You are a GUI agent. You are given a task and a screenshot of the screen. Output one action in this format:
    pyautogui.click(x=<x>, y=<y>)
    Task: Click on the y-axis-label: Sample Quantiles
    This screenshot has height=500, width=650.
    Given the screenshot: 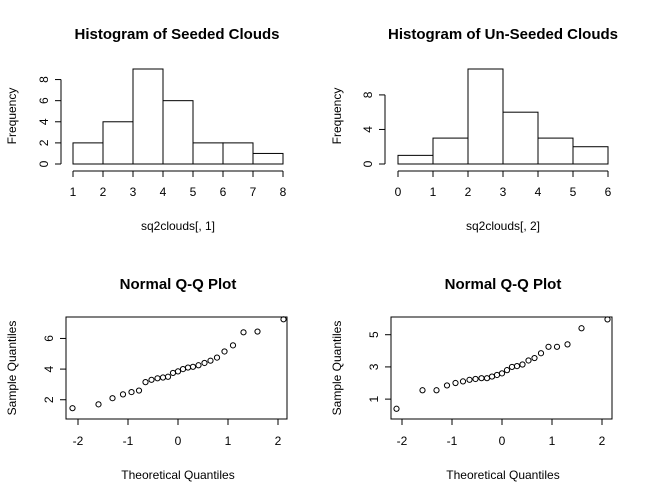 What is the action you would take?
    pyautogui.click(x=12, y=368)
    